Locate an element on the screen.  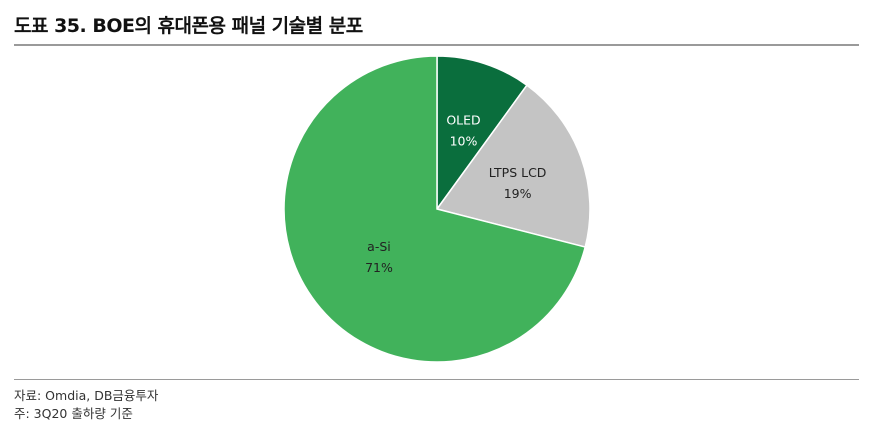
slice-name-label: a-Si is located at coordinates (379, 246).